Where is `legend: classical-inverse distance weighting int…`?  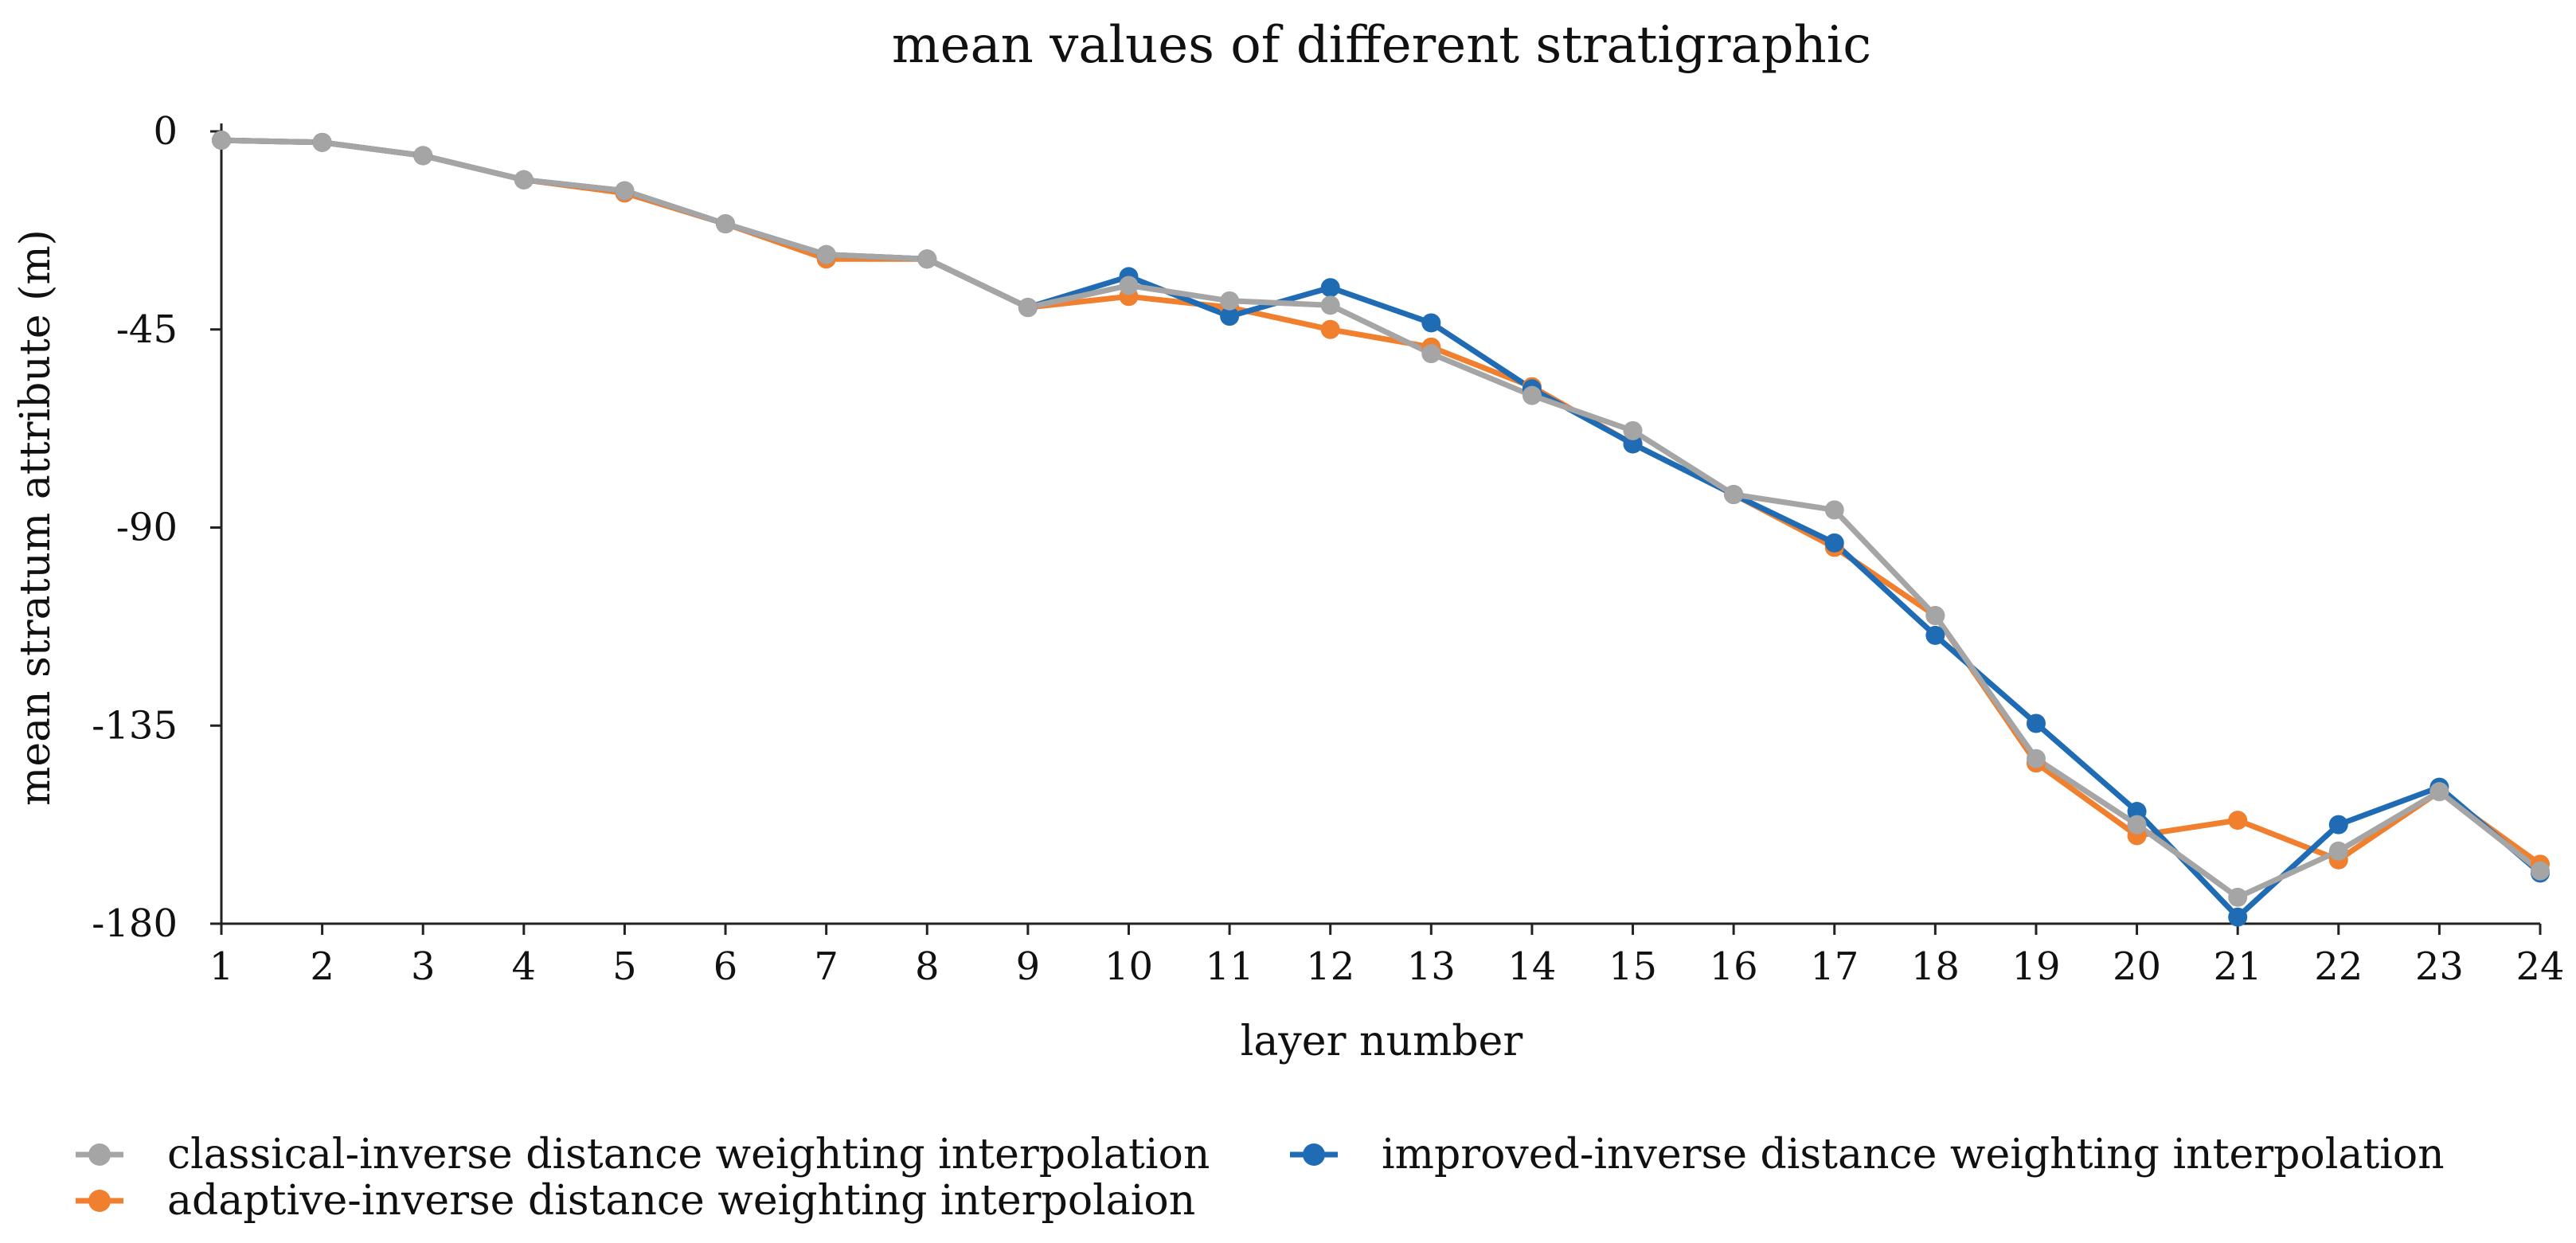
legend: classical-inverse distance weighting int… is located at coordinates (1260, 1178).